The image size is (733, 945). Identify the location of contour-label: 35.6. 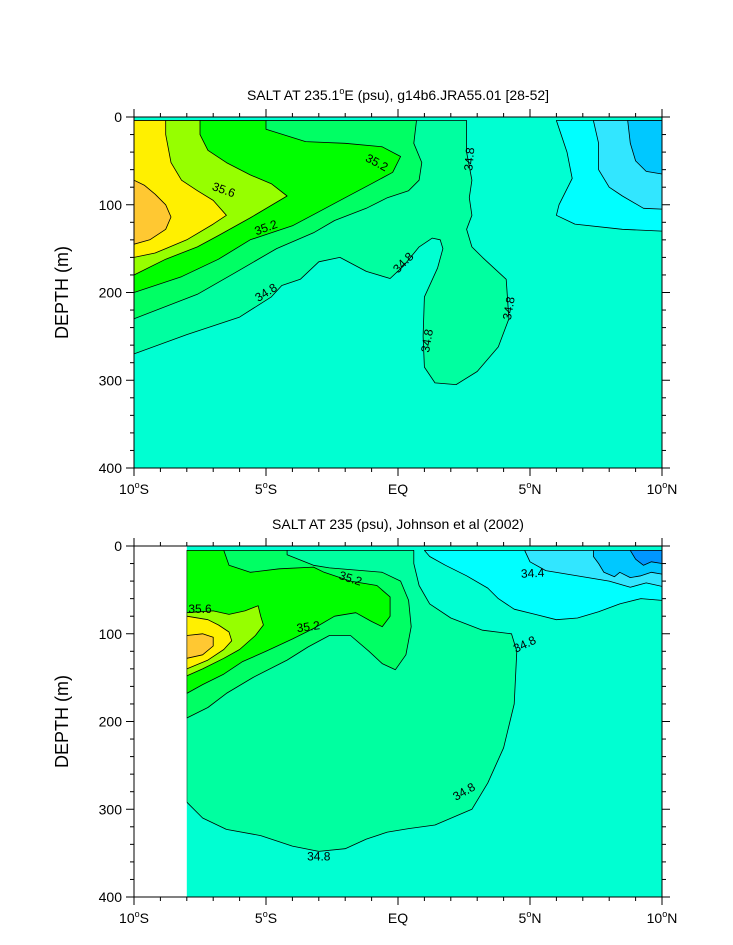
(200, 609).